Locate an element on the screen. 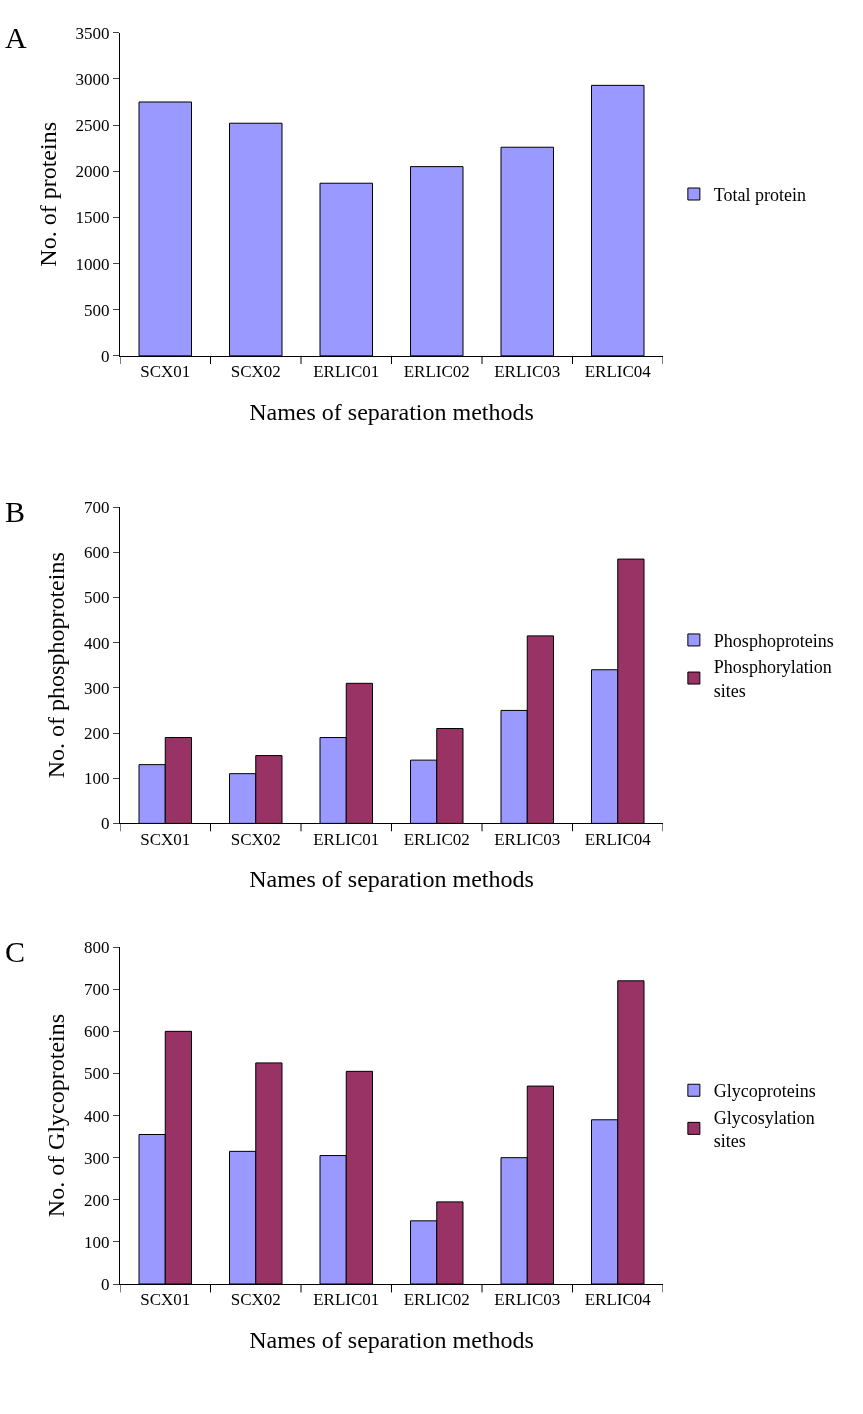 This screenshot has width=863, height=1414. chart-title: A is located at coordinates (16, 37).